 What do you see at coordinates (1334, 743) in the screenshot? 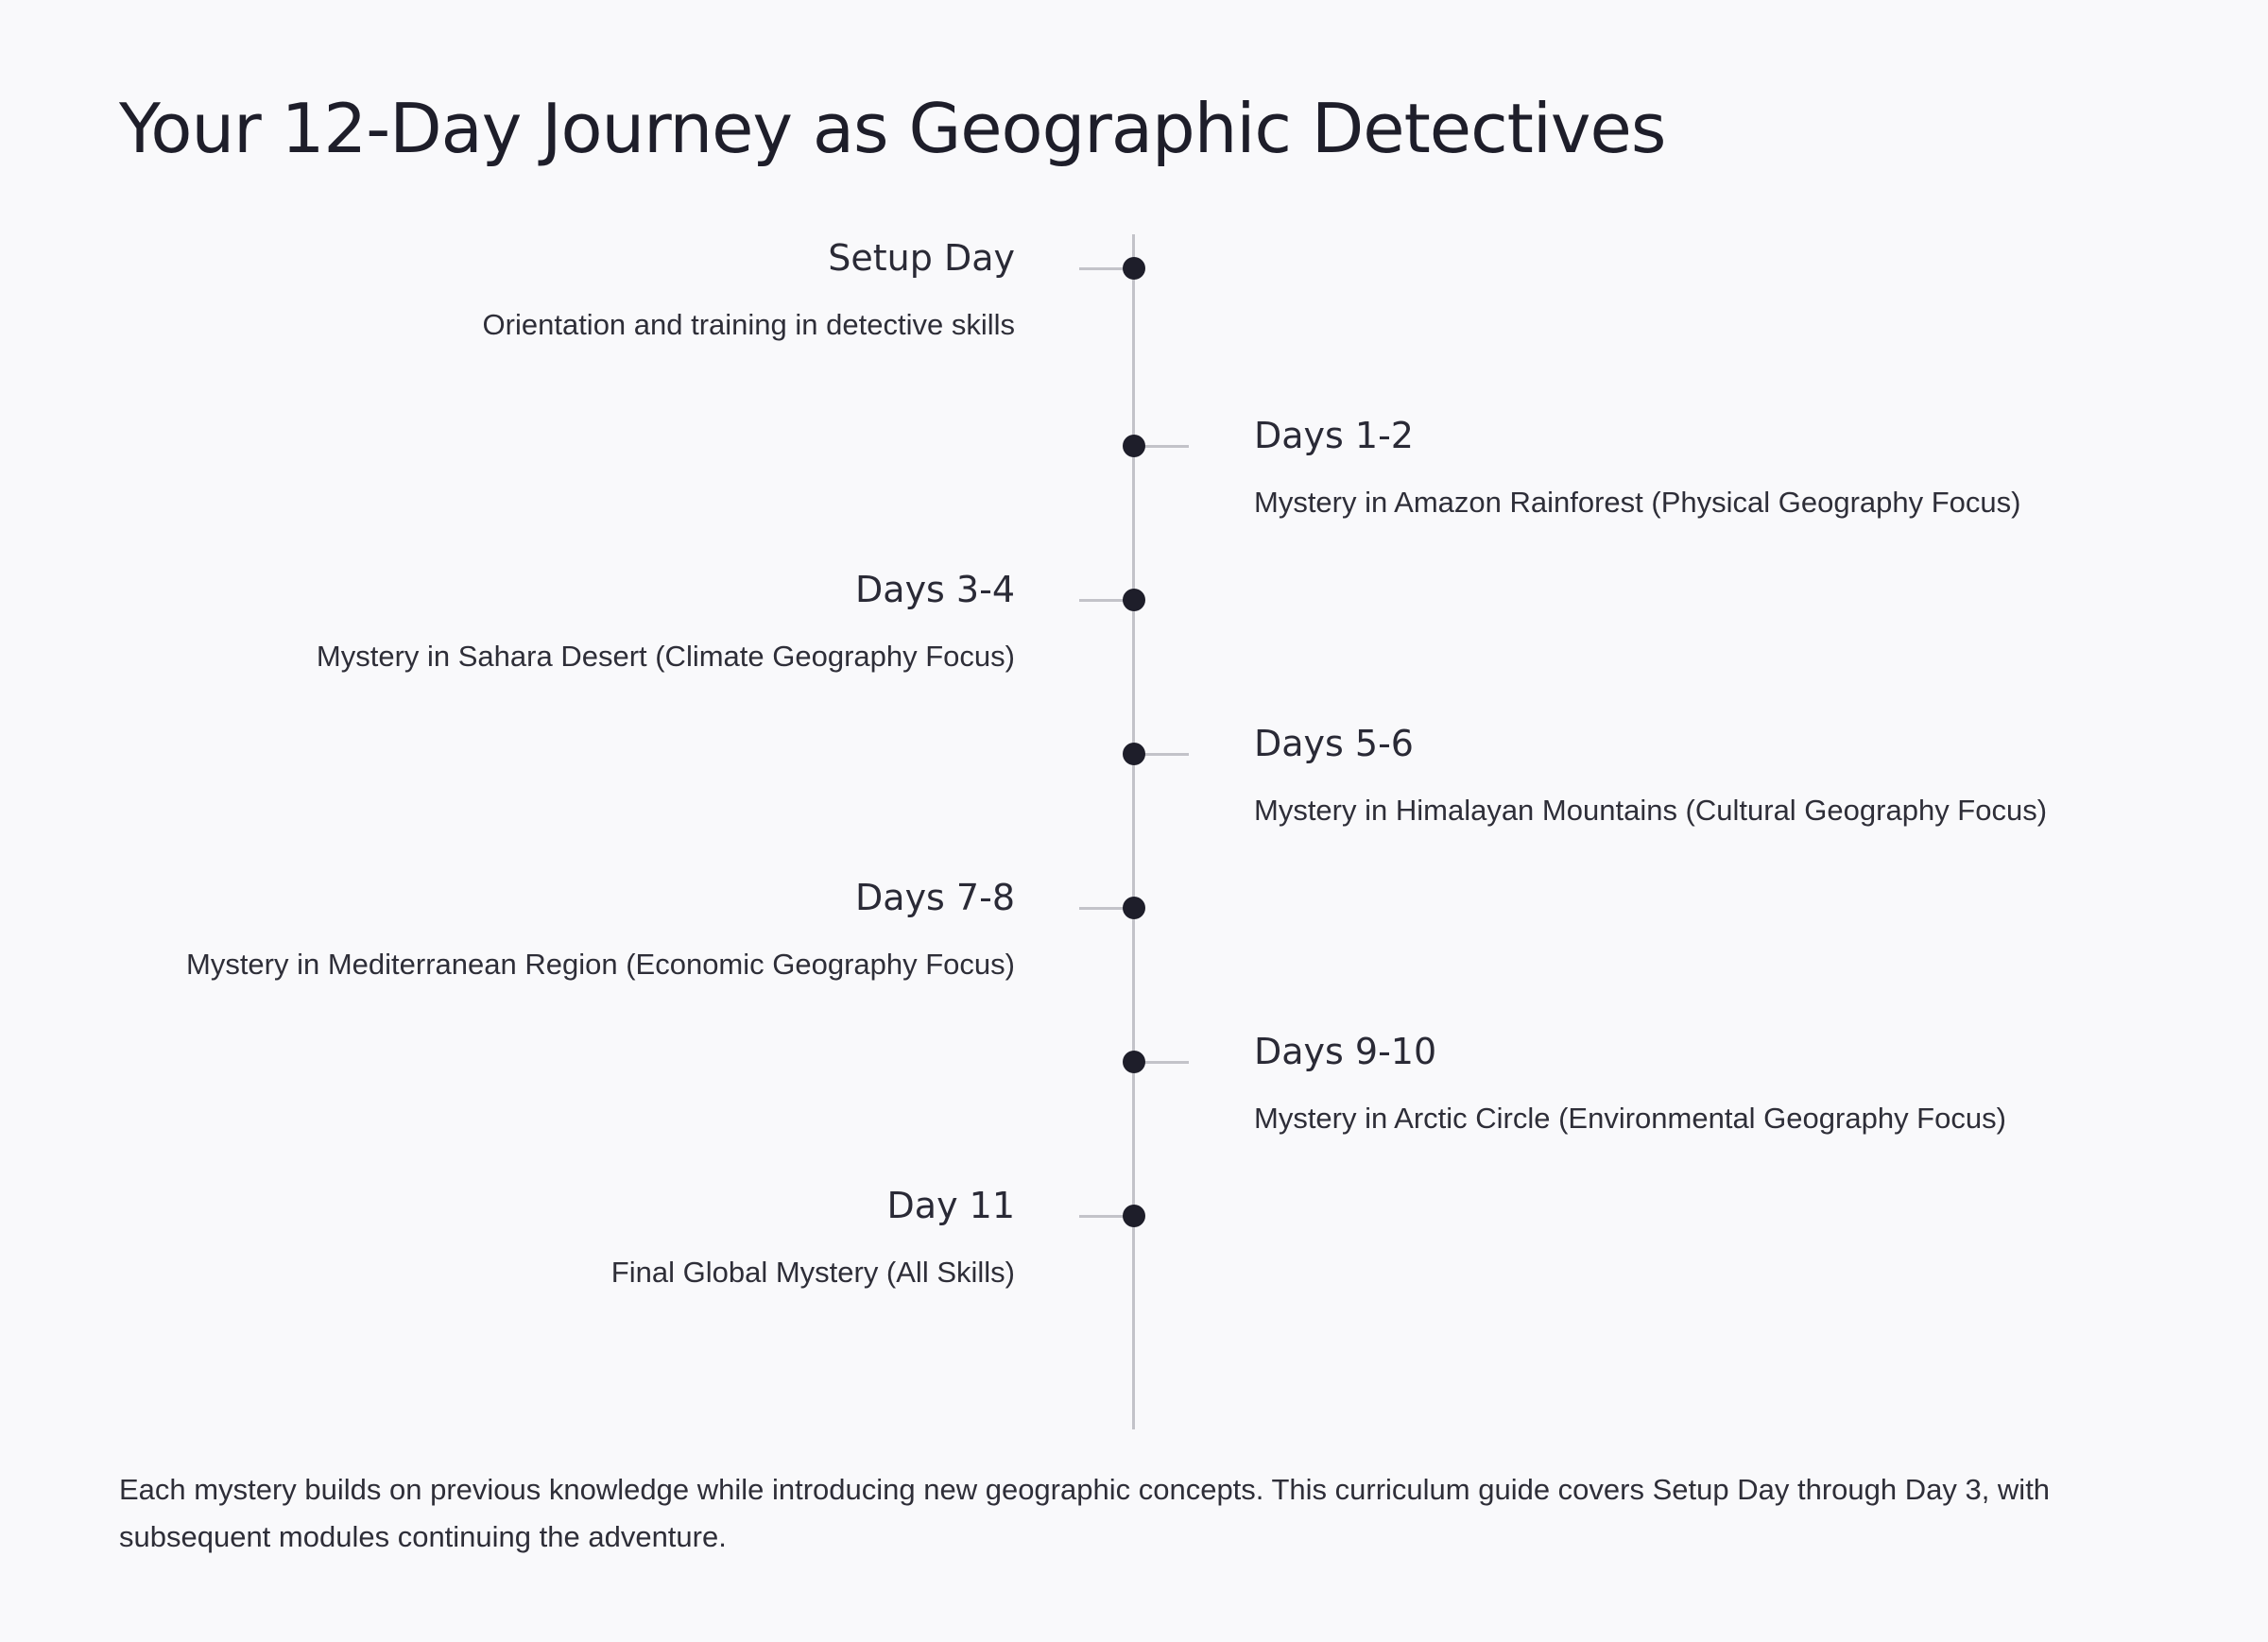
I see `timeline-item-title: Days 5-6` at bounding box center [1334, 743].